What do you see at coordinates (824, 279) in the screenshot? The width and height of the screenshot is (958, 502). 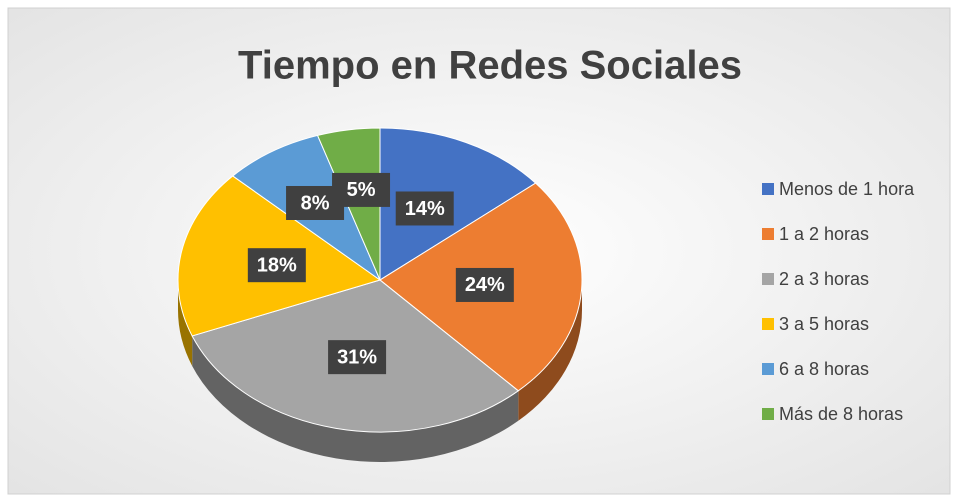 I see `legend-label: 2 a 3 horas` at bounding box center [824, 279].